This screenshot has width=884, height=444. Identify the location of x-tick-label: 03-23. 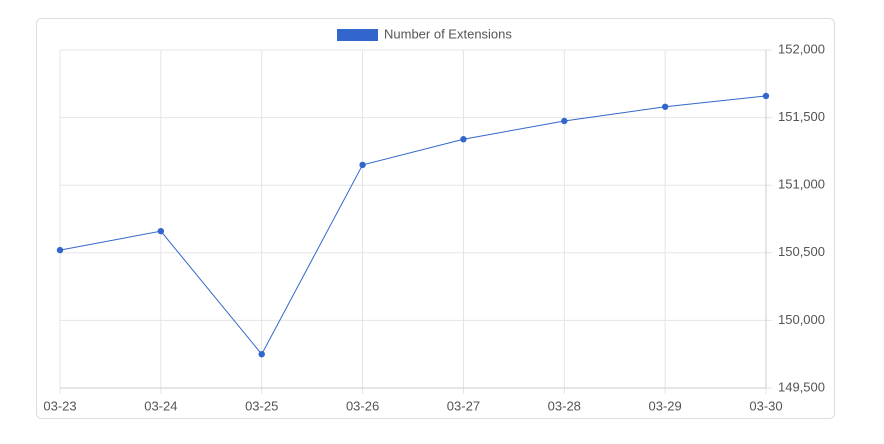
(59, 405).